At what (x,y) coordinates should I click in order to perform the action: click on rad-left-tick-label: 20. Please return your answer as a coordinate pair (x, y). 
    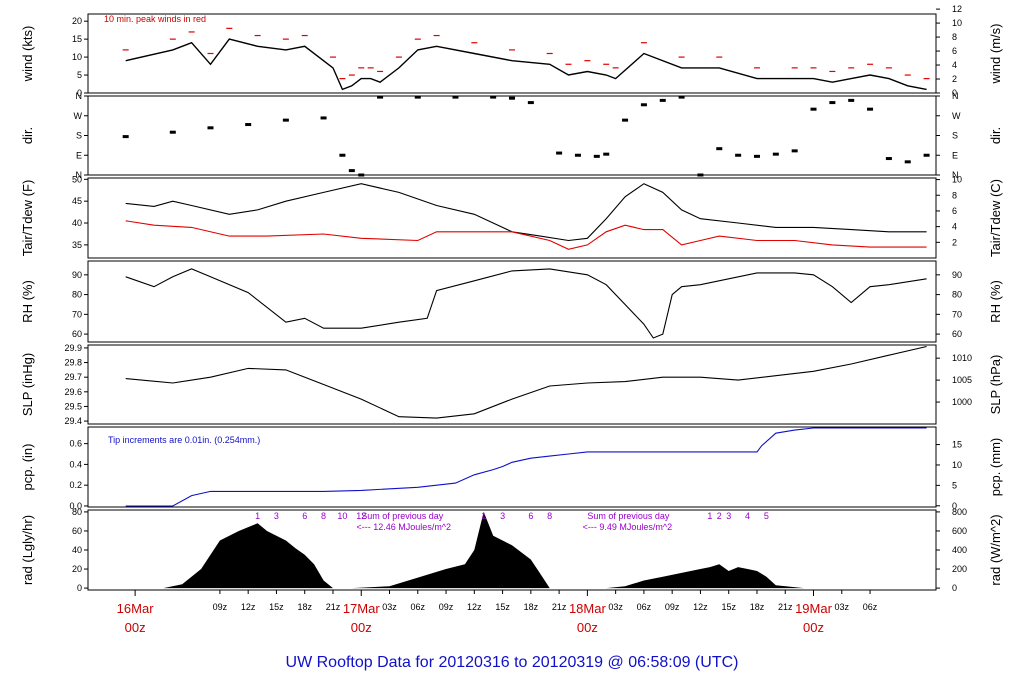
    Looking at the image, I should click on (77, 569).